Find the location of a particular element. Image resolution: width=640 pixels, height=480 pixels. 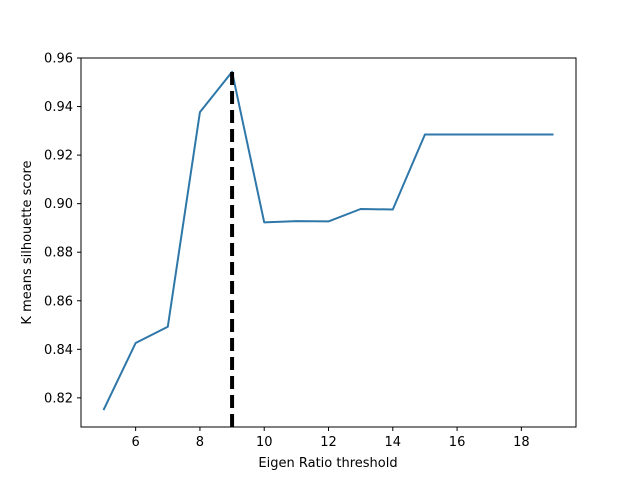

y-tick-label: 0.84 is located at coordinates (58, 350).